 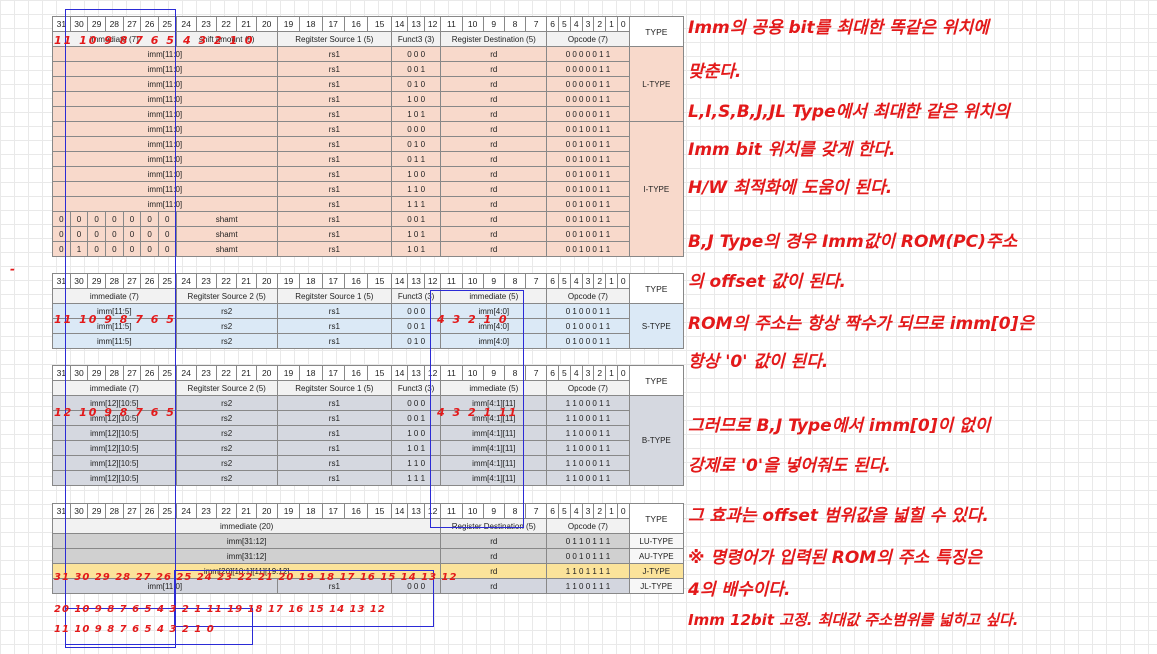 I want to click on imm-lower-highlight-box, so click(x=477, y=409).